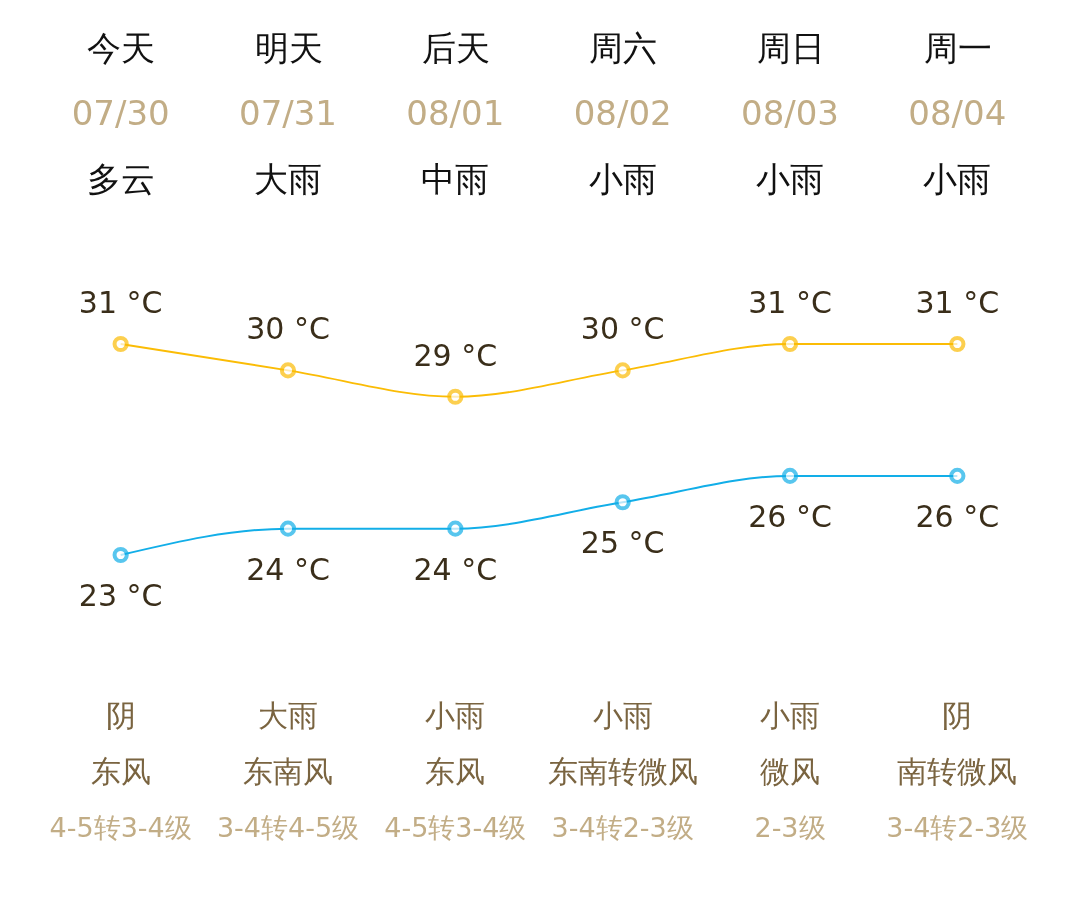  Describe the element at coordinates (288, 827) in the screenshot. I see `text: 3-4转4-5级` at that location.